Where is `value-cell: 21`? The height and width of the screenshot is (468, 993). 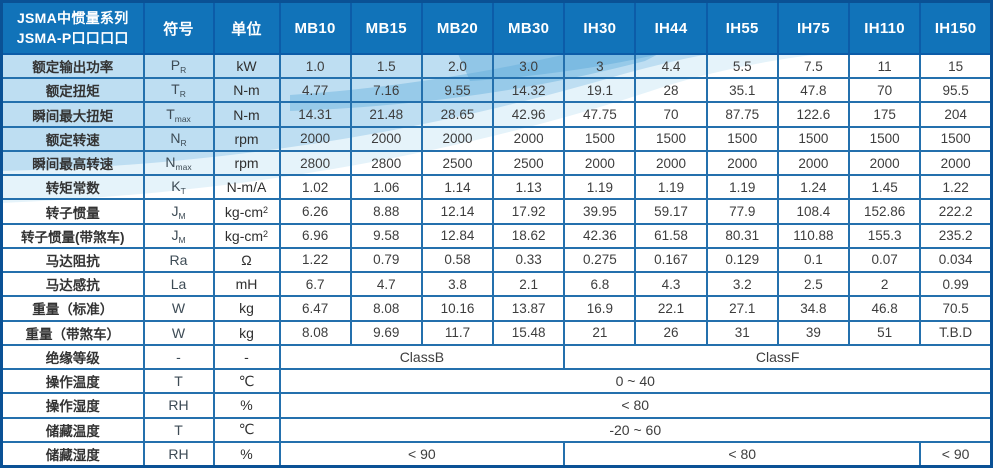 value-cell: 21 is located at coordinates (600, 332).